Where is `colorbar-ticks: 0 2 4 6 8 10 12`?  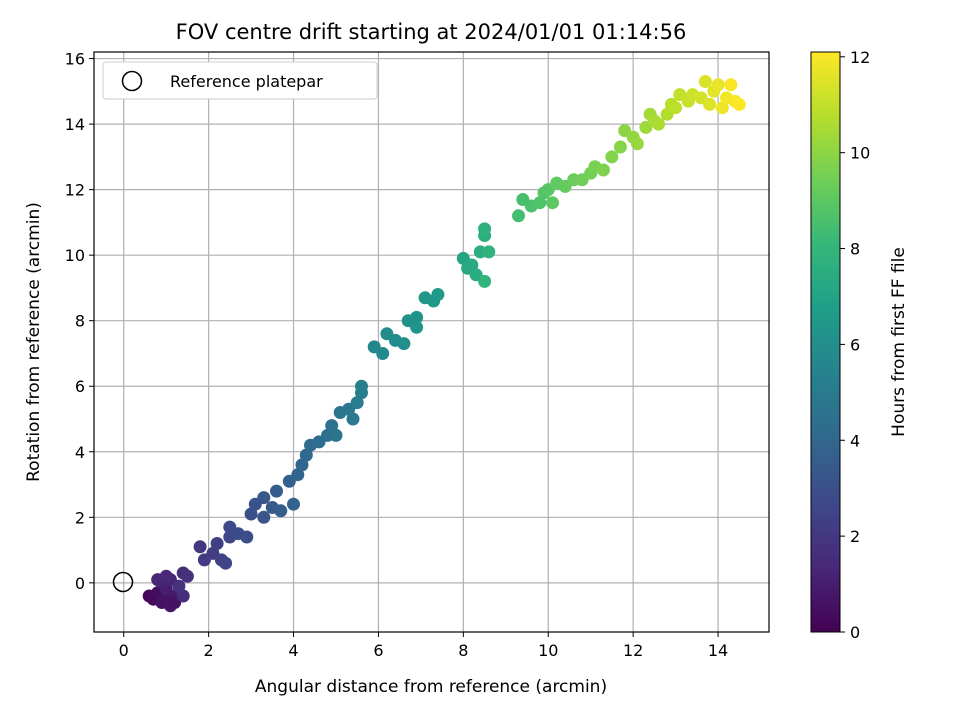 colorbar-ticks: 0 2 4 6 8 10 12 is located at coordinates (855, 345).